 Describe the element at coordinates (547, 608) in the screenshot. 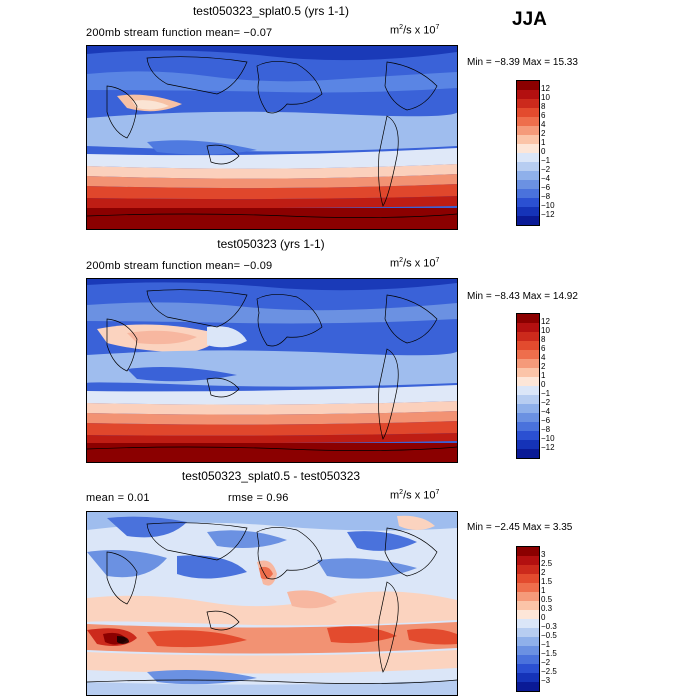

I see `cbar-label: 0.3` at that location.